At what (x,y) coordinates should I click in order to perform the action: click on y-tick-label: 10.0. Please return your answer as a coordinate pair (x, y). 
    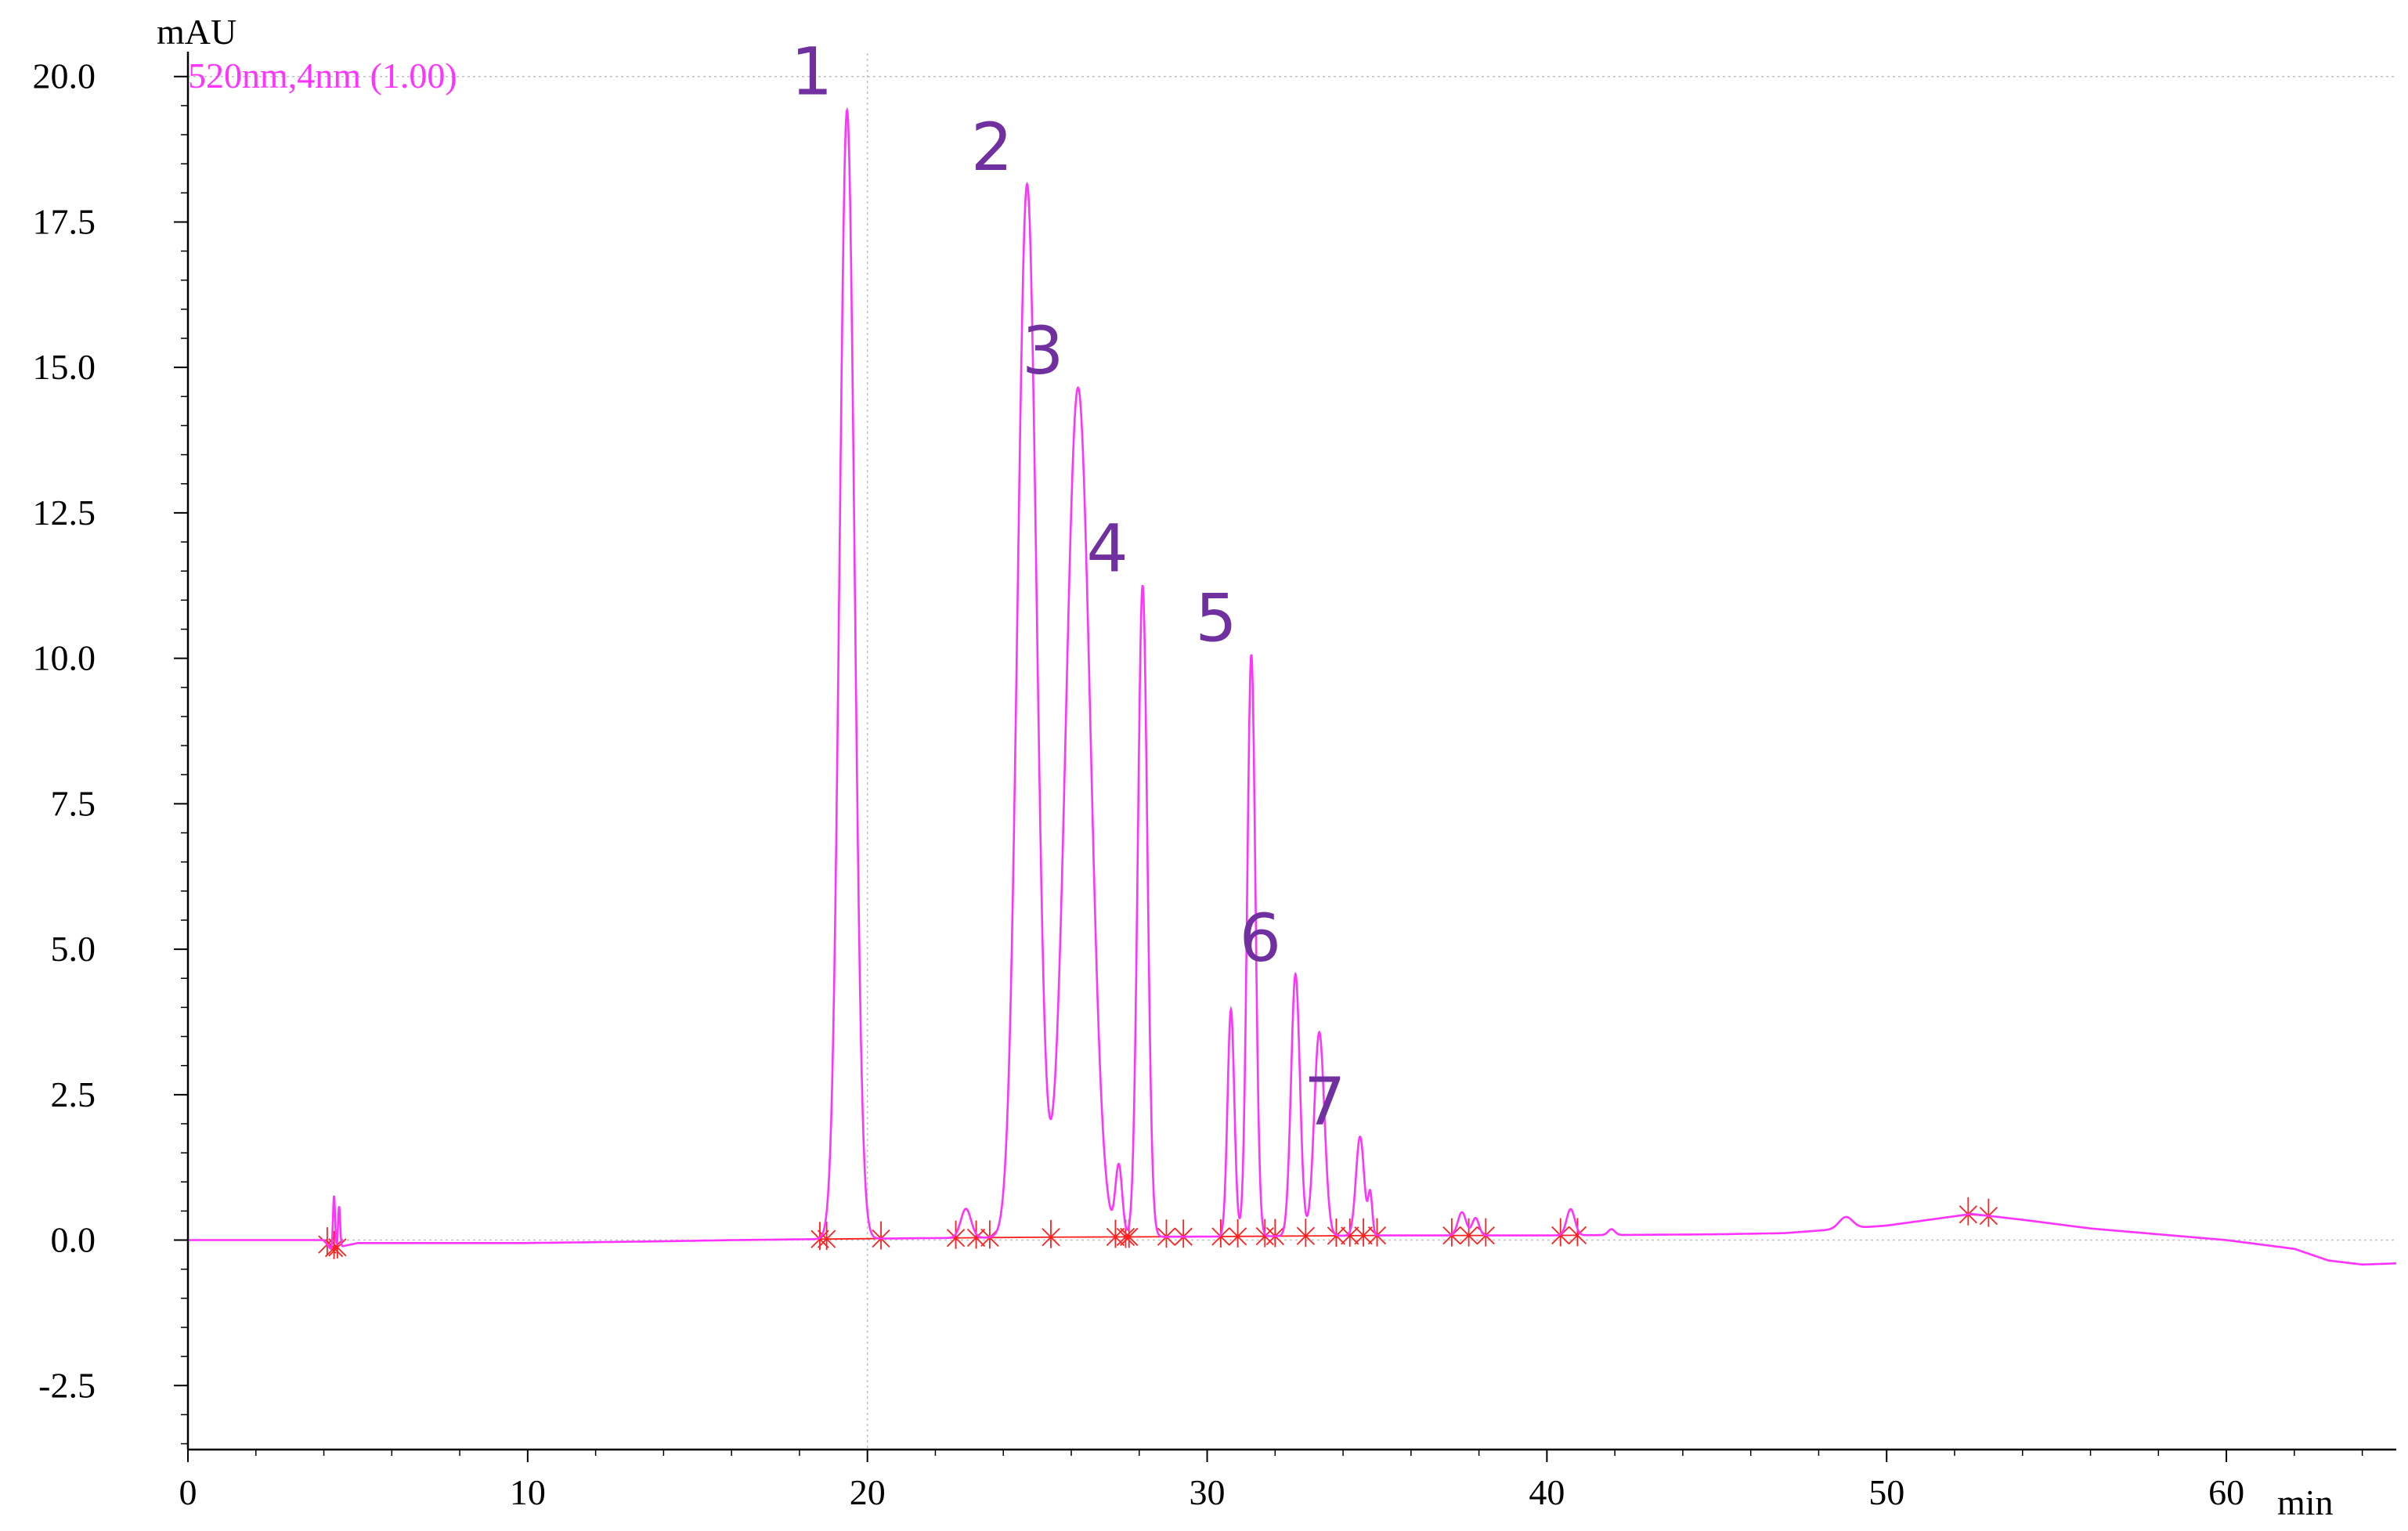
    Looking at the image, I should click on (64, 658).